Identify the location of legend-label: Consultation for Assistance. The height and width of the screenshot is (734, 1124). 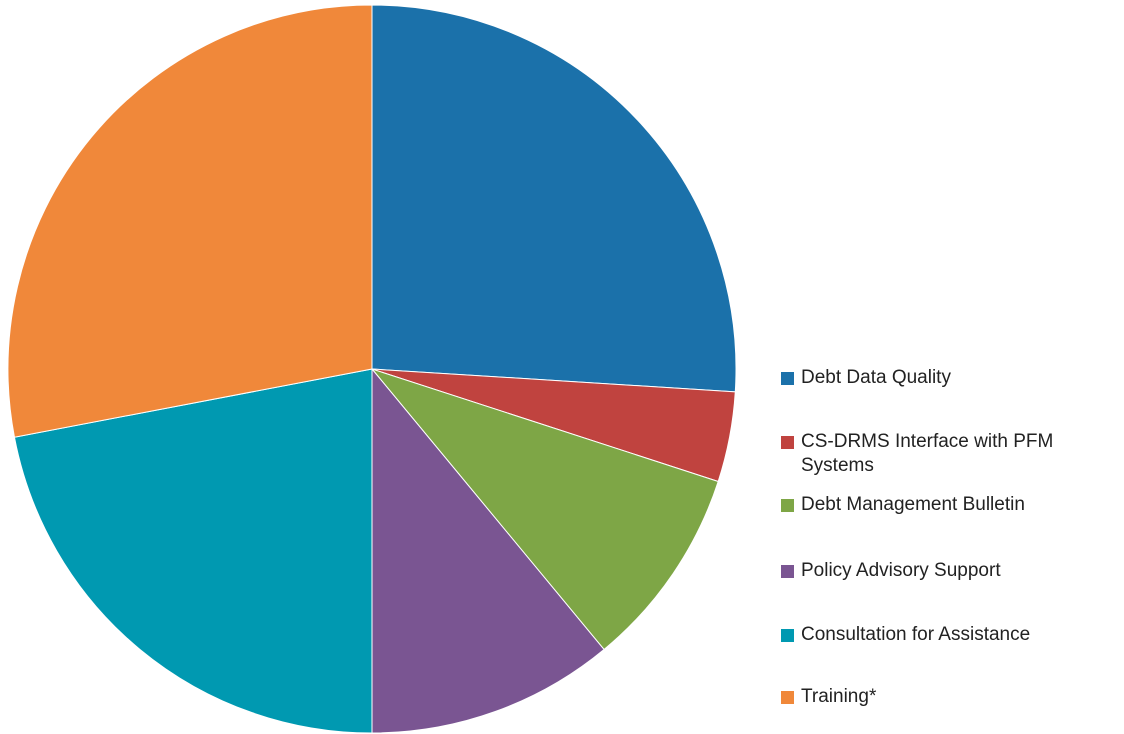
(916, 634).